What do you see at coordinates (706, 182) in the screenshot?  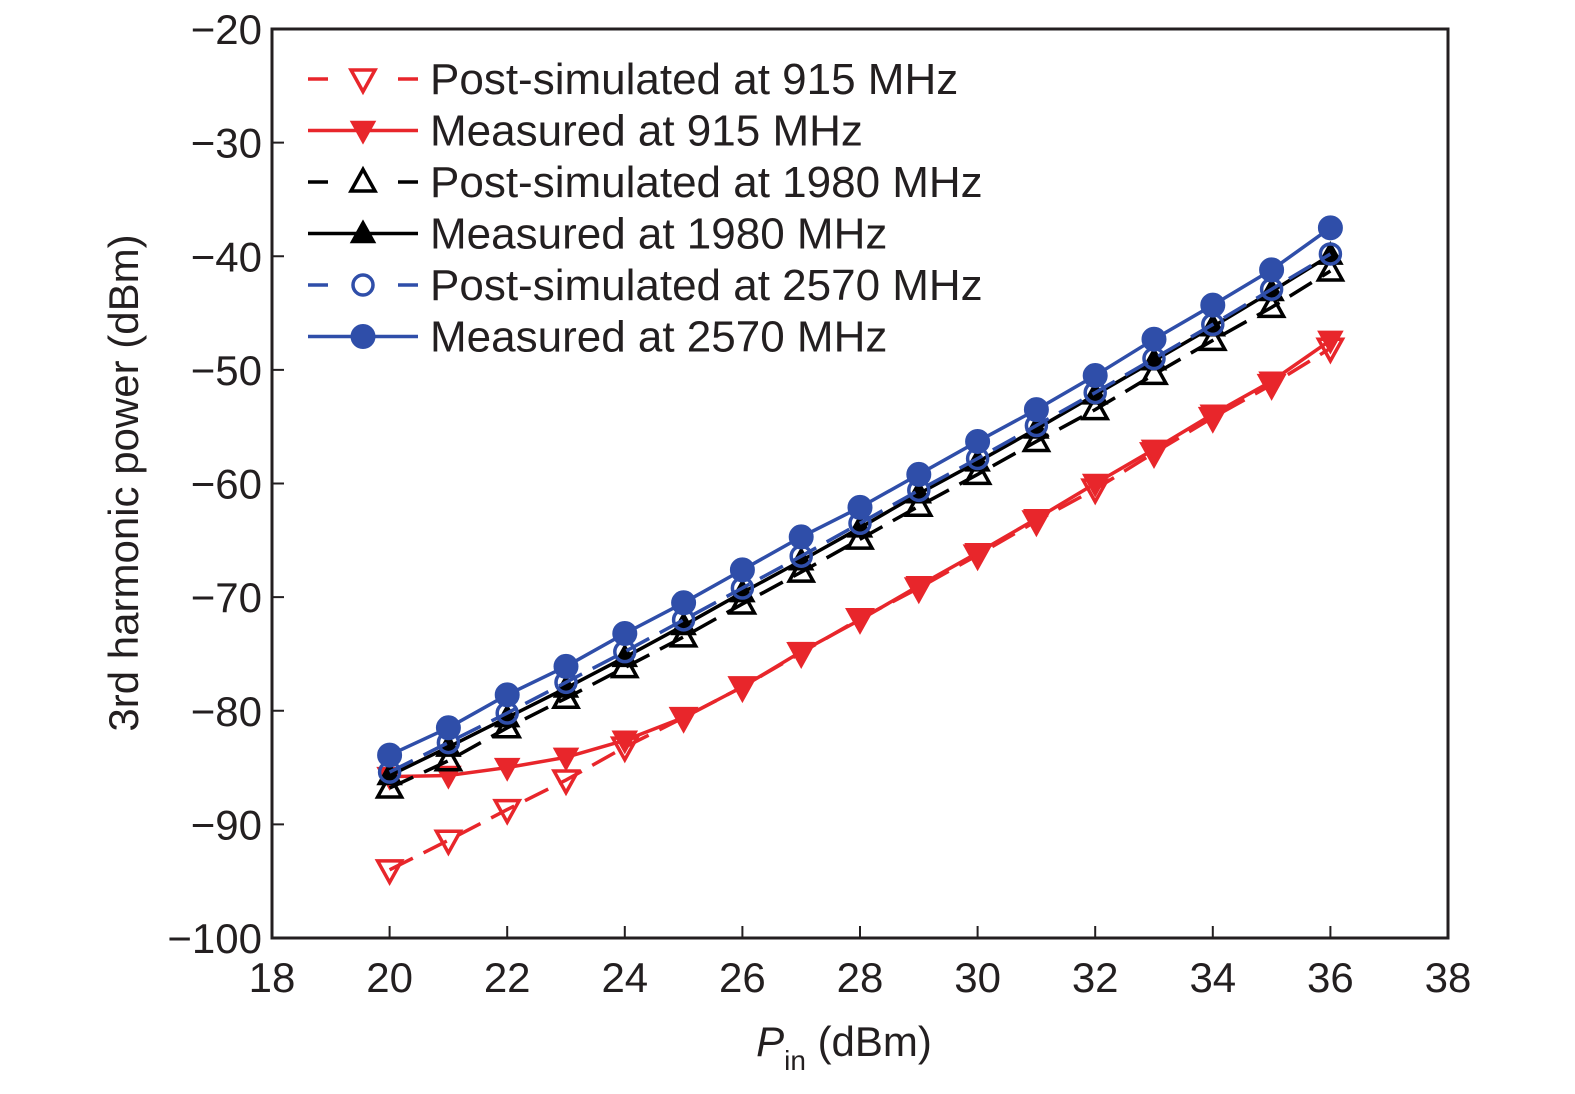 I see `legend-label: Post-simulated at 1980 MHz` at bounding box center [706, 182].